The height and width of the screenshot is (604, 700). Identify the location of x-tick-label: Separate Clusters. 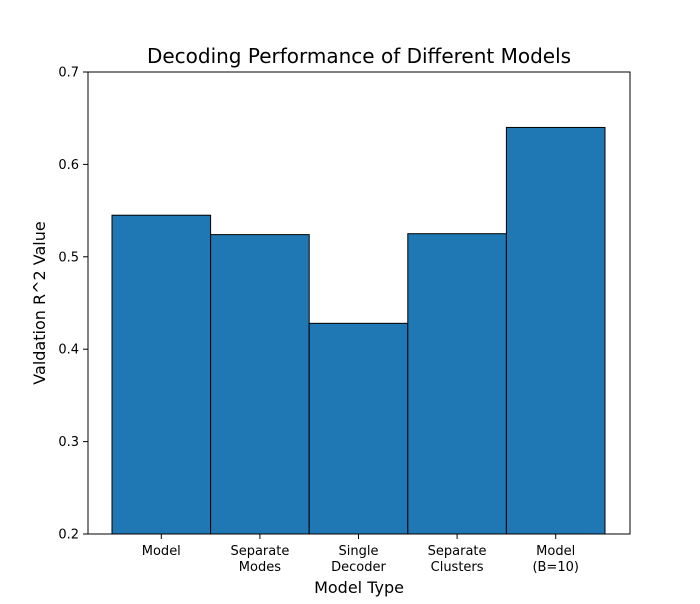
(457, 559).